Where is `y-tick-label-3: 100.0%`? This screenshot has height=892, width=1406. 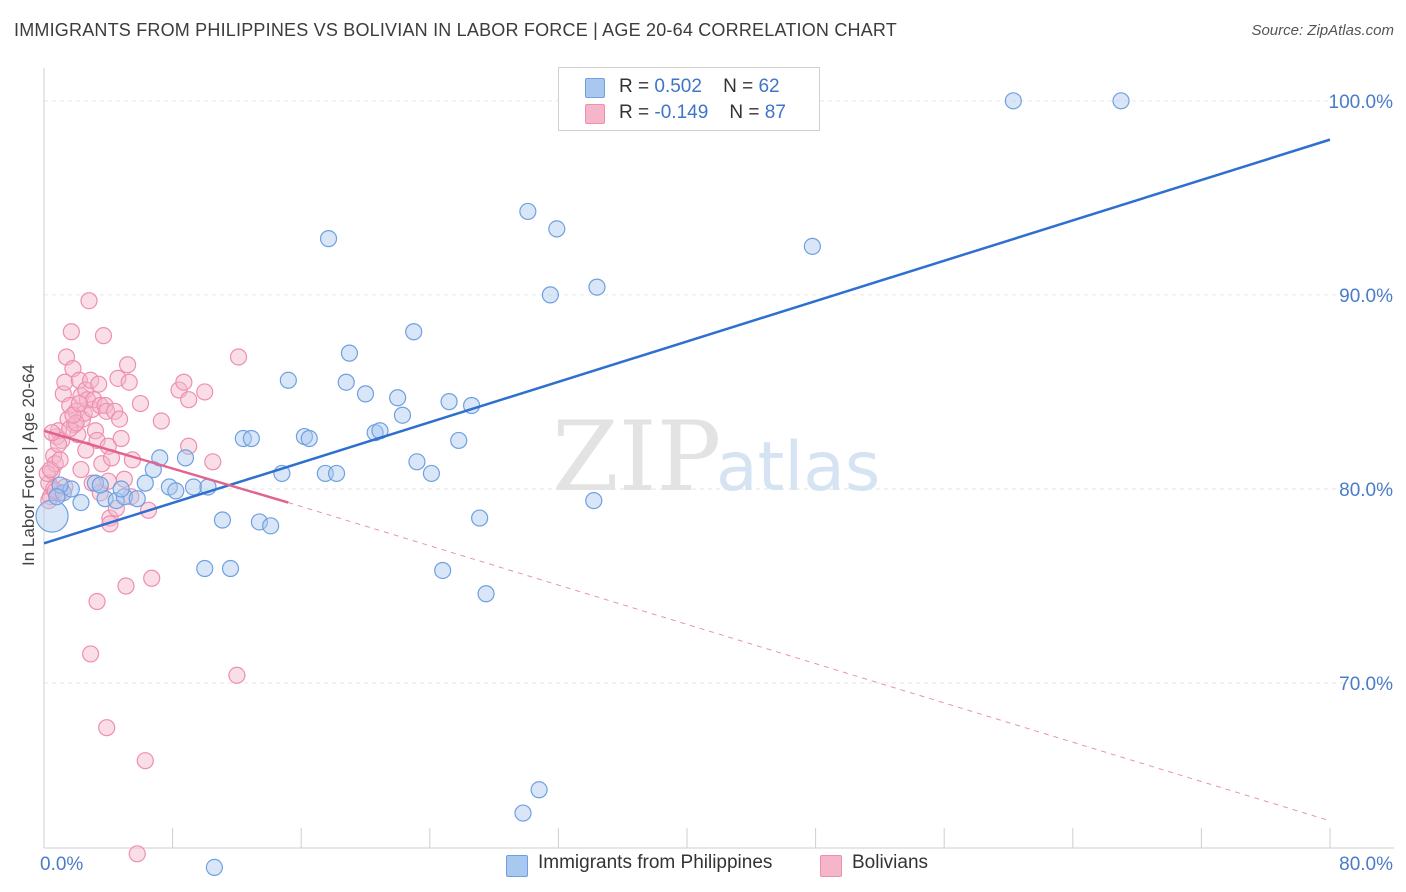
y-tick-label-3: 100.0% is located at coordinates (1361, 102).